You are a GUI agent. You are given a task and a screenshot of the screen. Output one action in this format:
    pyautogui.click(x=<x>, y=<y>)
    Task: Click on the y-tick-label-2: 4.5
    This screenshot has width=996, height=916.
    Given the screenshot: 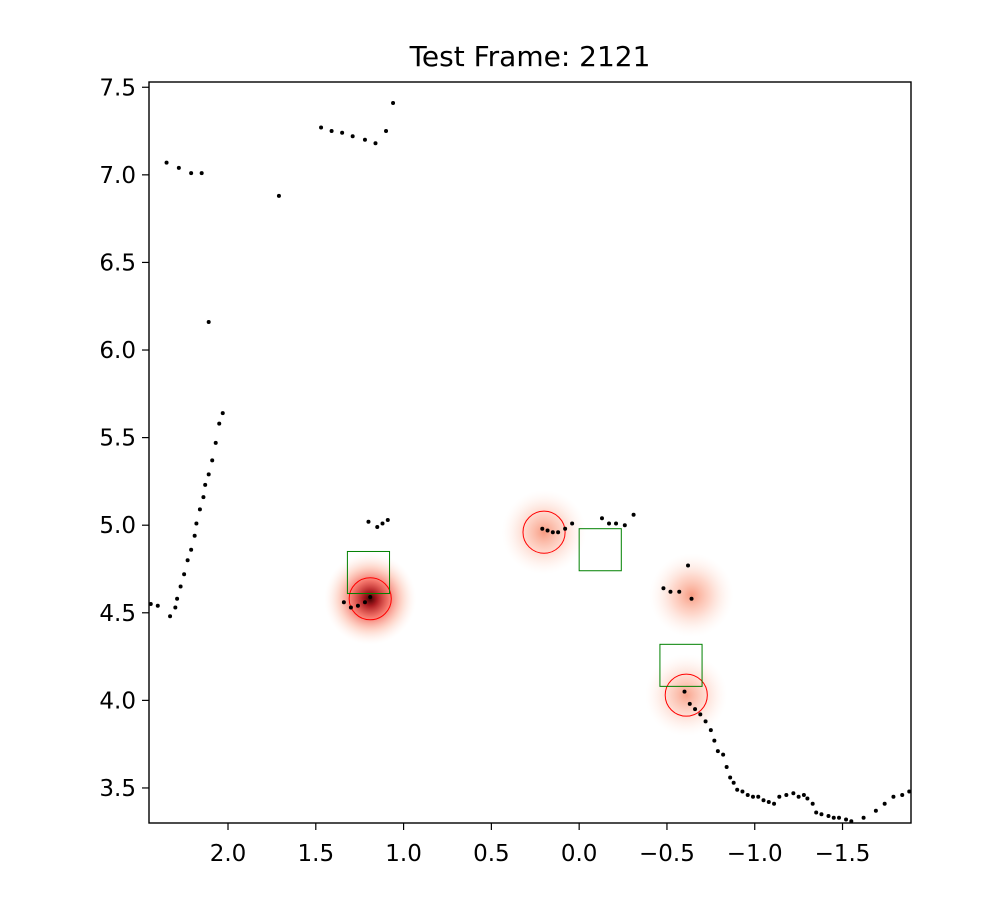 What is the action you would take?
    pyautogui.click(x=117, y=614)
    